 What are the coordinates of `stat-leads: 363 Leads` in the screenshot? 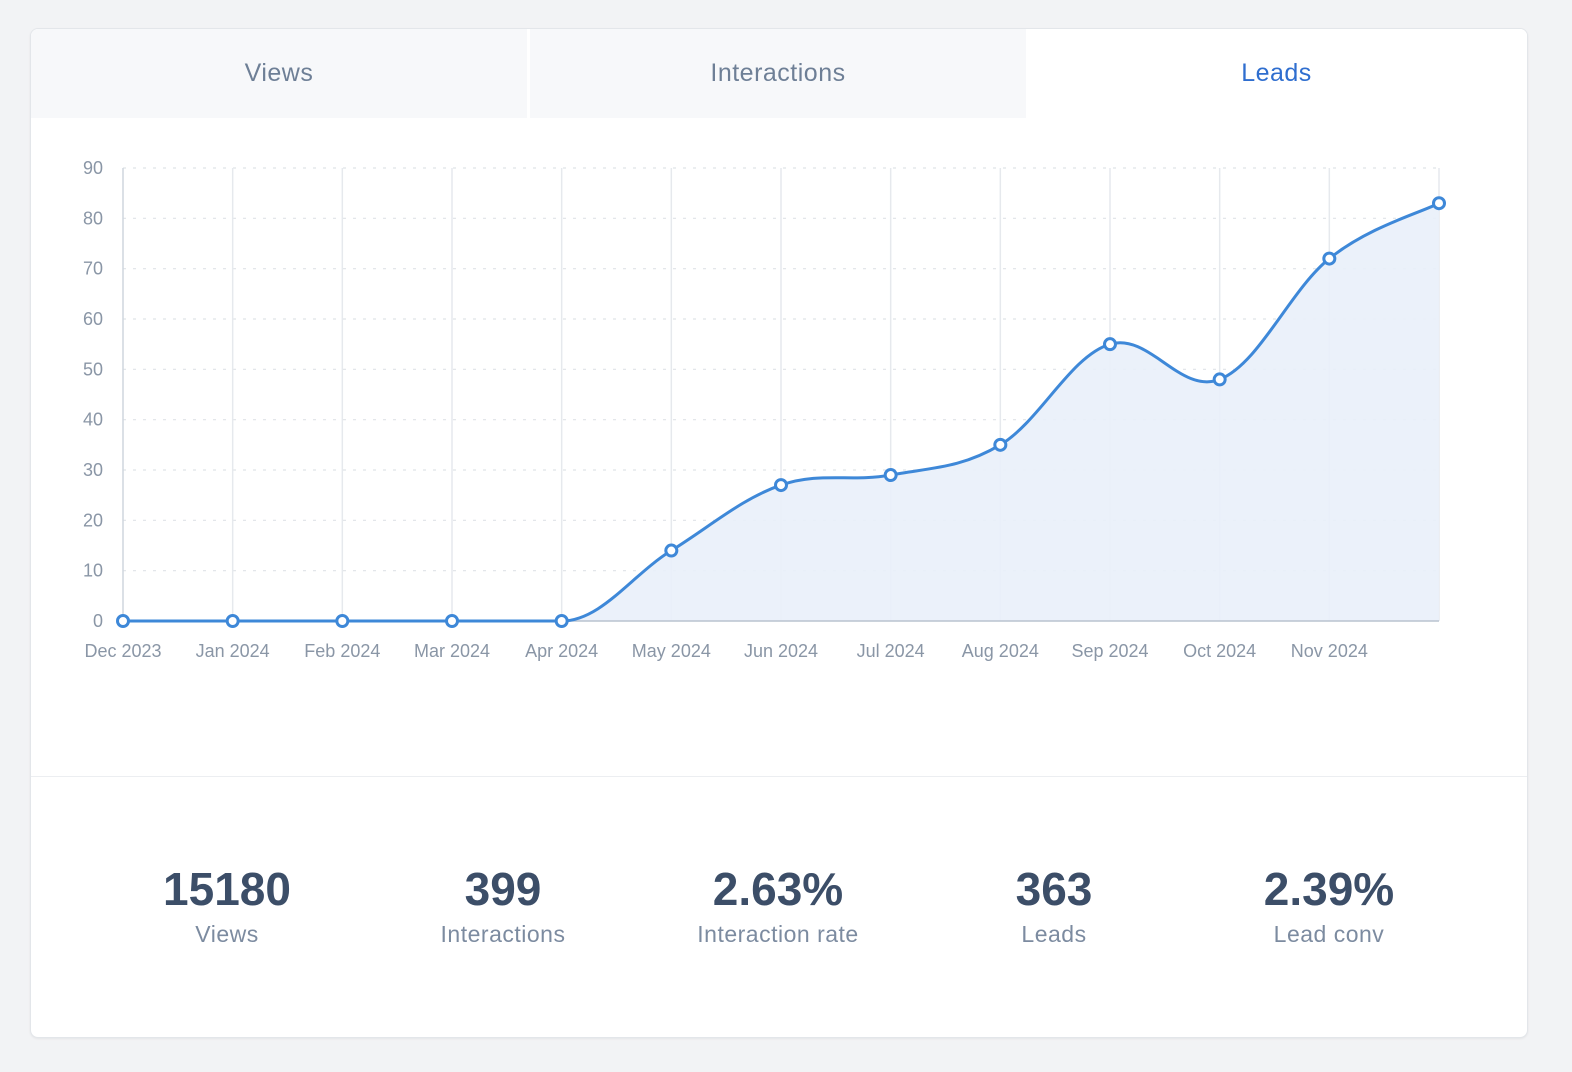 It's located at (1054, 905).